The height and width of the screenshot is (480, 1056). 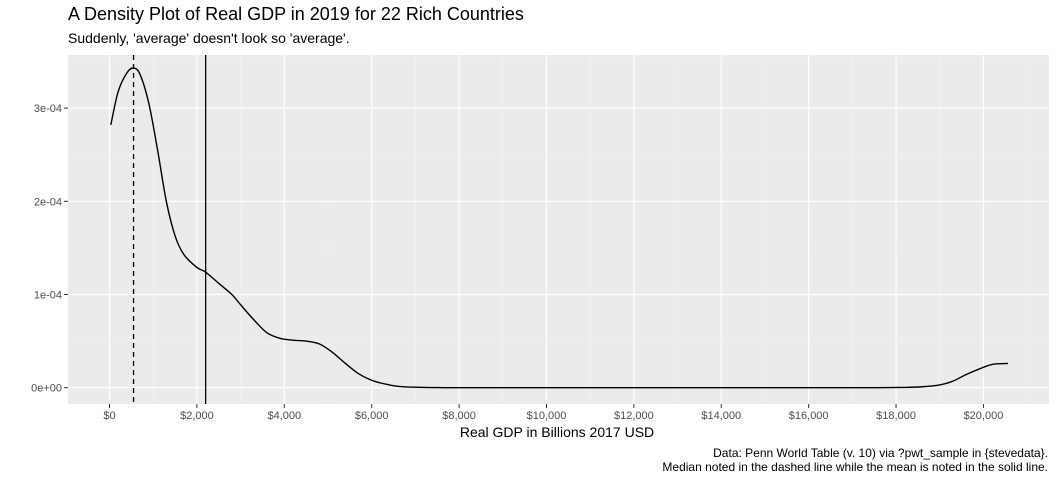 I want to click on y-tick-label: 1e-04, so click(x=48, y=296).